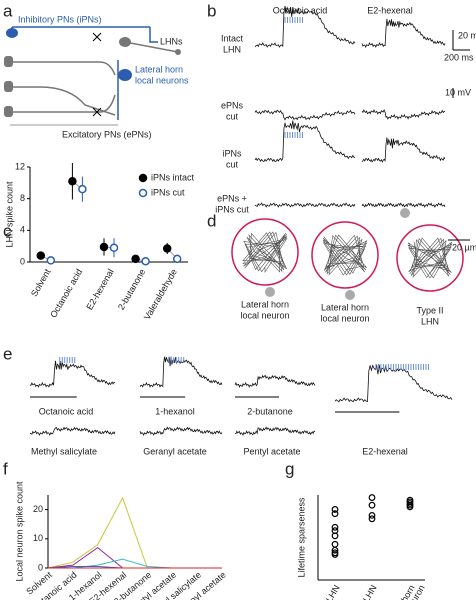 This screenshot has height=605, width=476. Describe the element at coordinates (64, 451) in the screenshot. I see `label: Methyl salicylate` at that location.